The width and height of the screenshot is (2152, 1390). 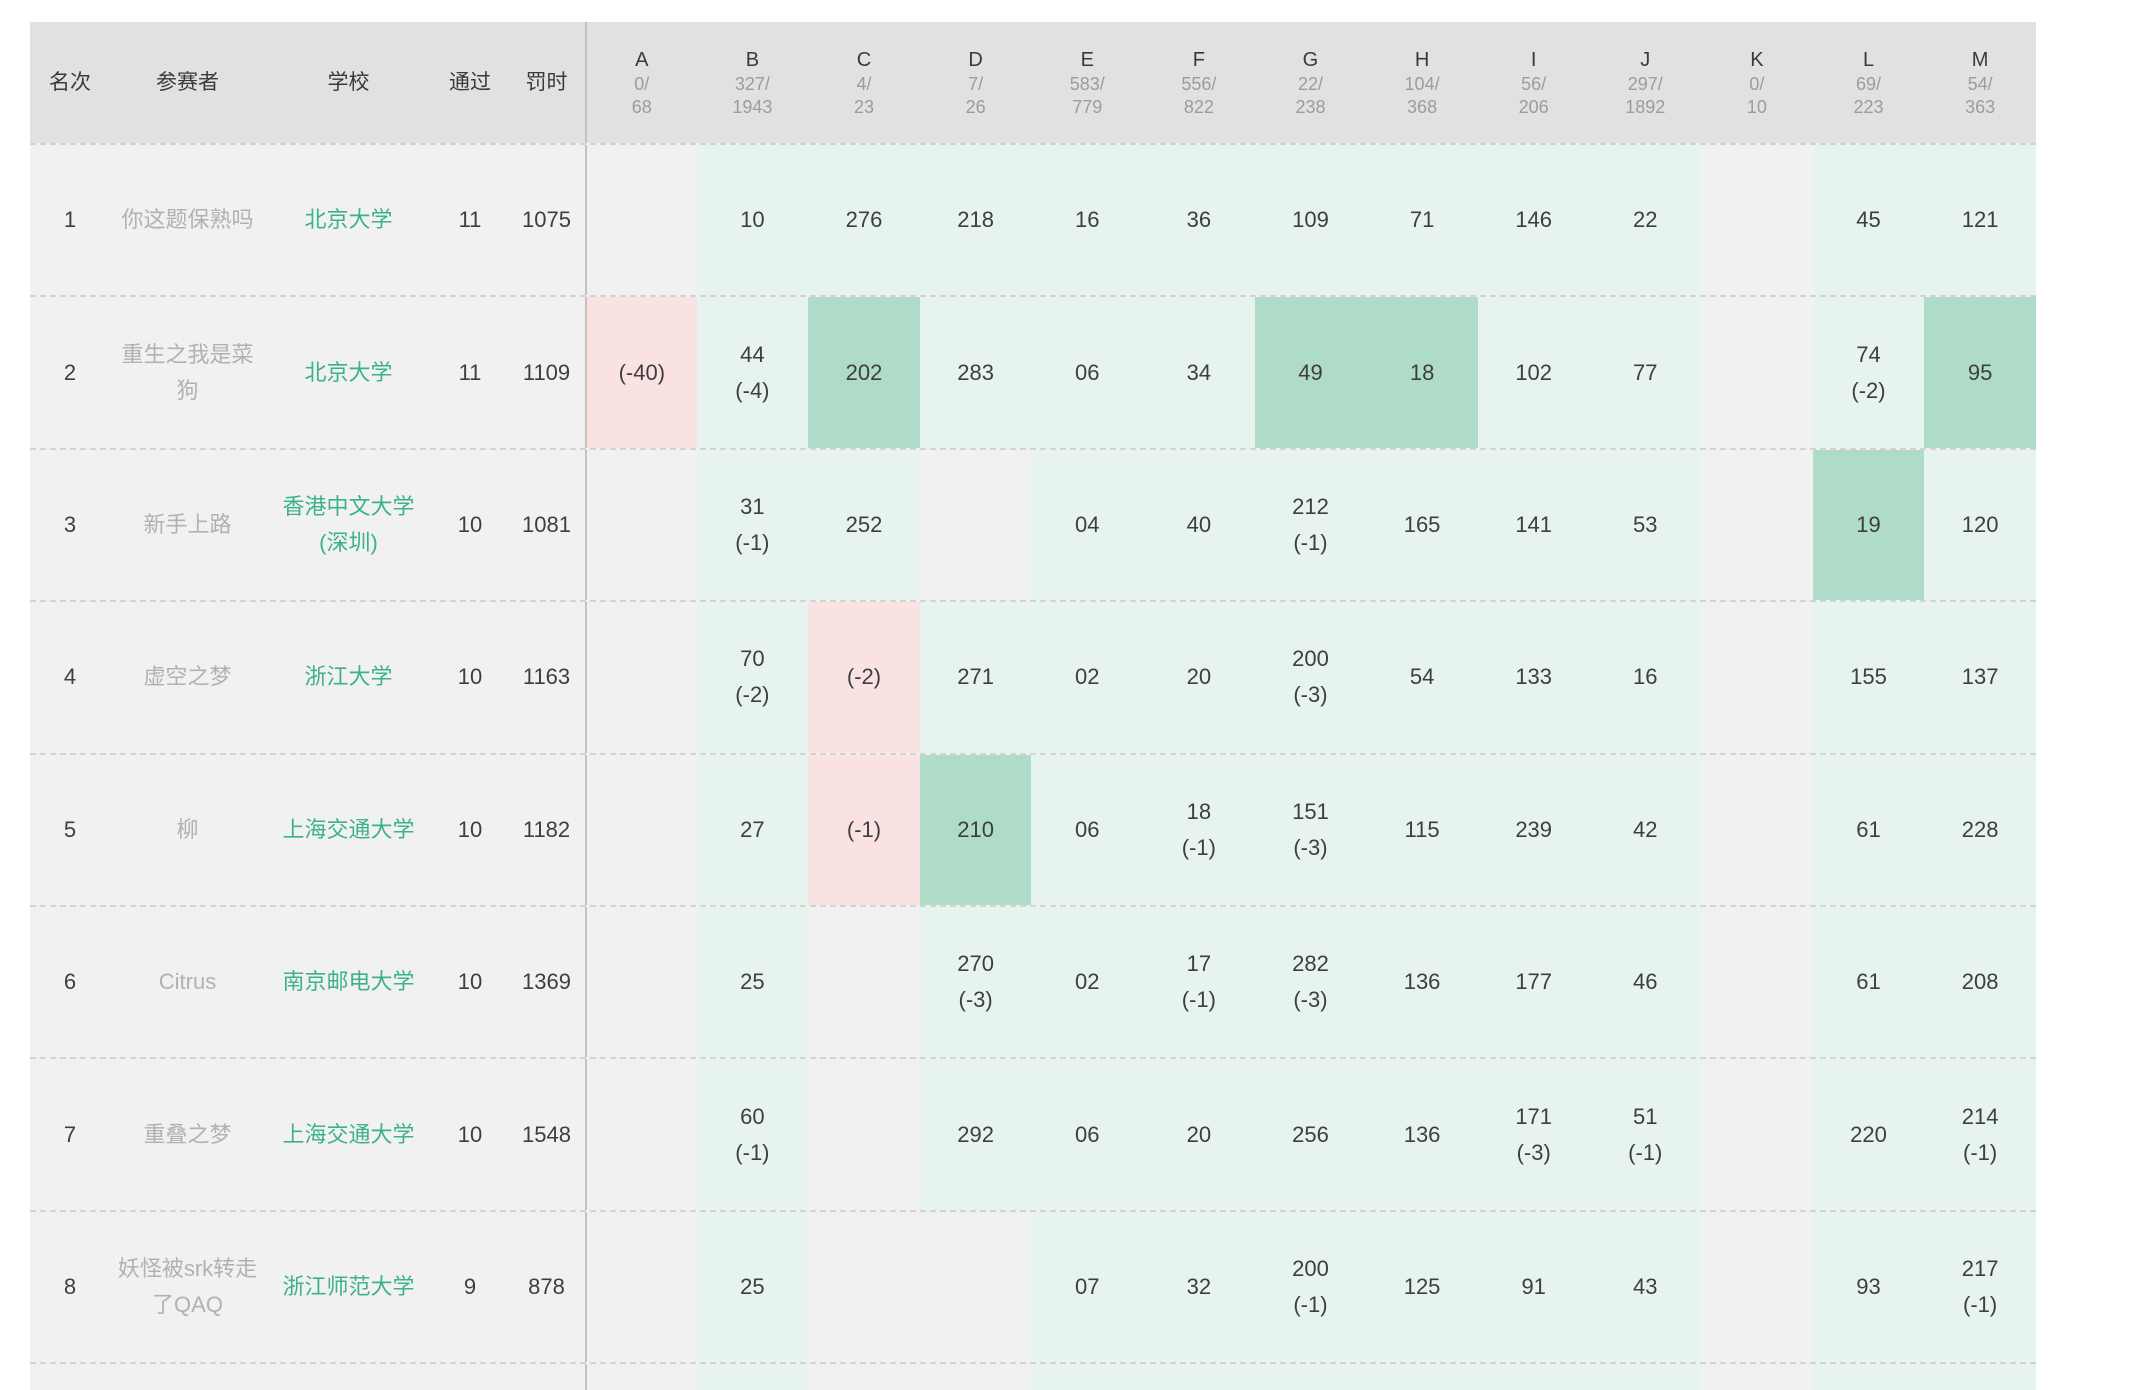 What do you see at coordinates (752, 220) in the screenshot?
I see `problem-cell-B: 10` at bounding box center [752, 220].